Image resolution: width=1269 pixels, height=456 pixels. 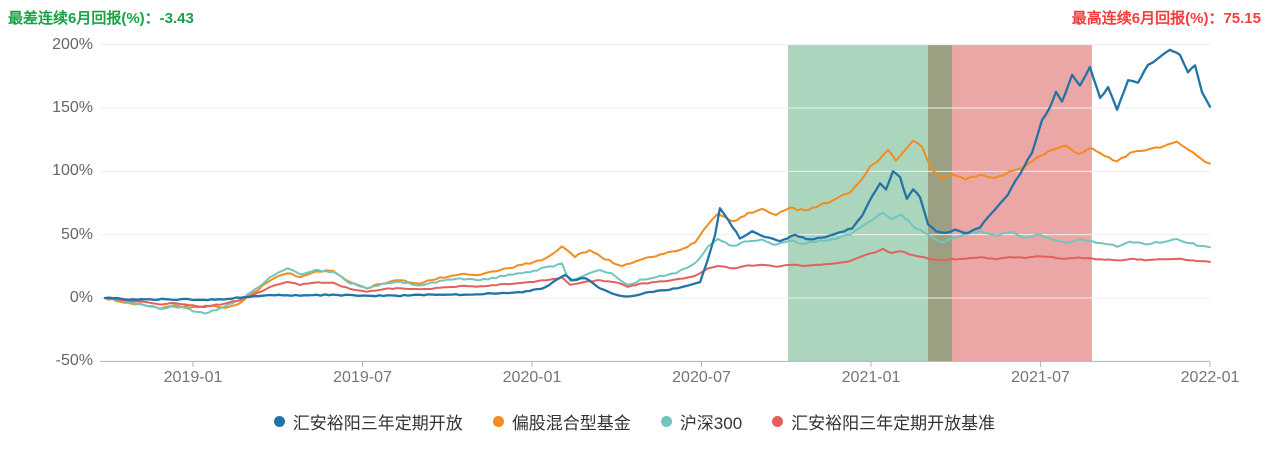 I want to click on legend-item-benchmark: 汇安裕阳三年定期开放基准, so click(x=883, y=421).